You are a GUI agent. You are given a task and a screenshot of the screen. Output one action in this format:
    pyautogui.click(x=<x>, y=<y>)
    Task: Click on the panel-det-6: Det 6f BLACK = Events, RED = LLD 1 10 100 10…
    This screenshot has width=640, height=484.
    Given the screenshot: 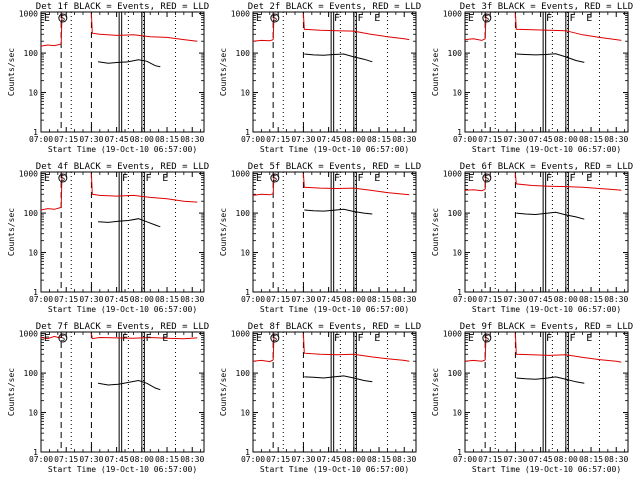 What is the action you would take?
    pyautogui.click(x=532, y=238)
    